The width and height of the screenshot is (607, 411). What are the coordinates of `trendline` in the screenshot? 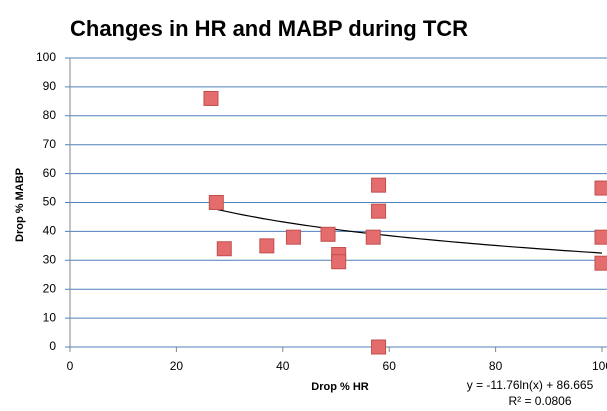 It's located at (406, 230).